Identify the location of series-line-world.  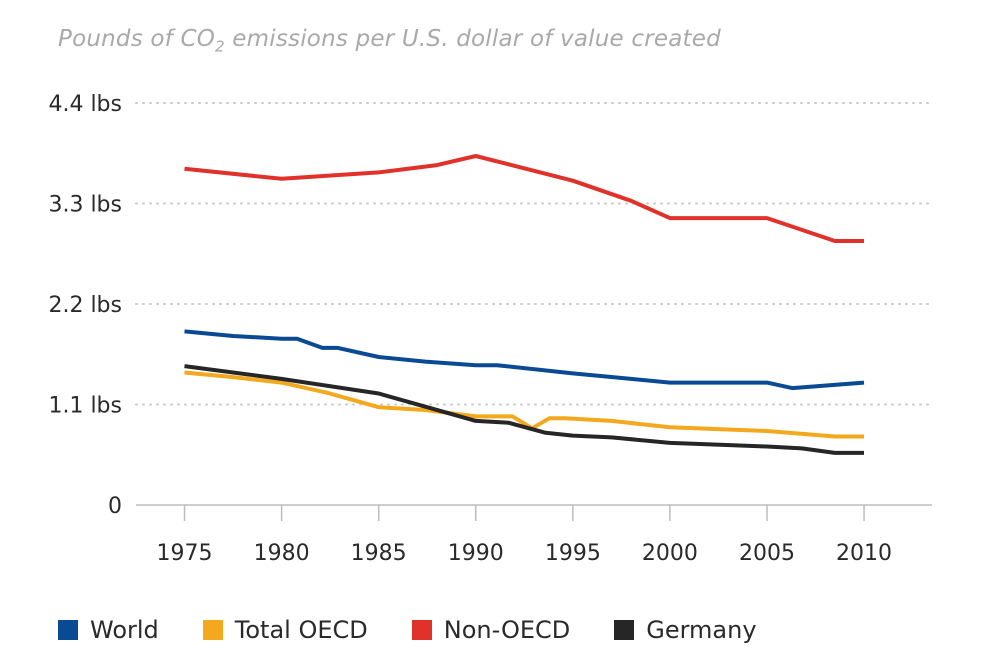
(524, 360).